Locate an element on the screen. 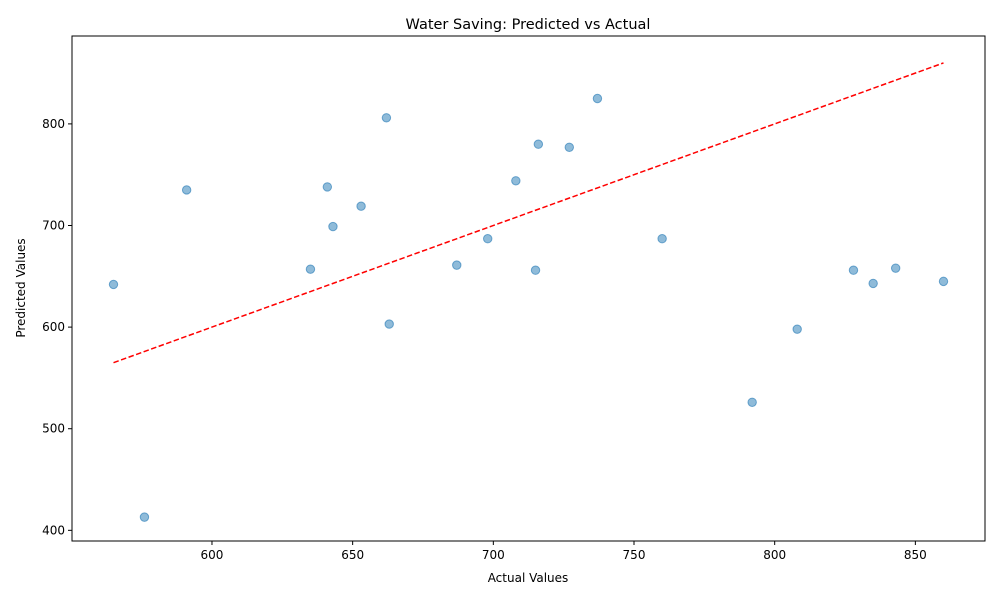 This screenshot has height=600, width=1000. x-axis-label: Actual Values is located at coordinates (528, 578).